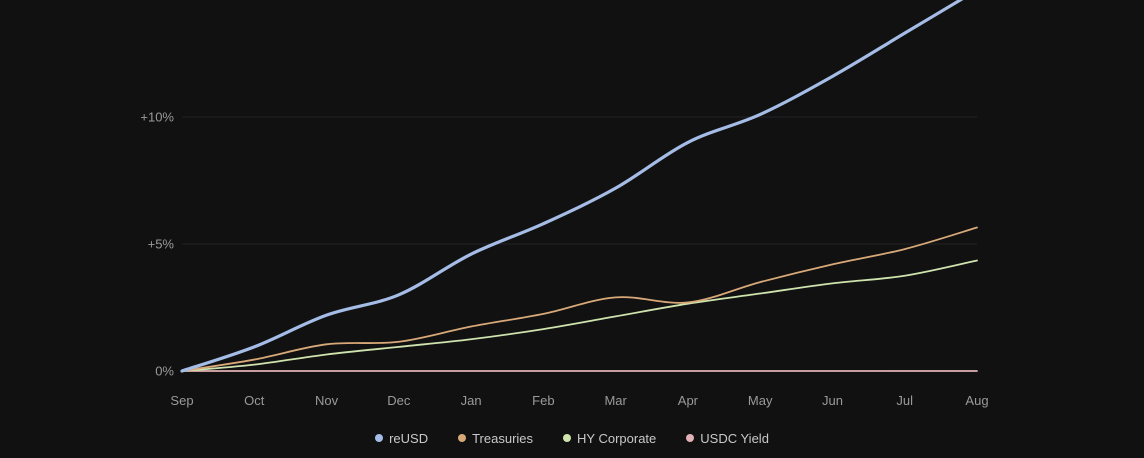 The width and height of the screenshot is (1144, 458). What do you see at coordinates (976, 400) in the screenshot?
I see `x-tick-label: Aug` at bounding box center [976, 400].